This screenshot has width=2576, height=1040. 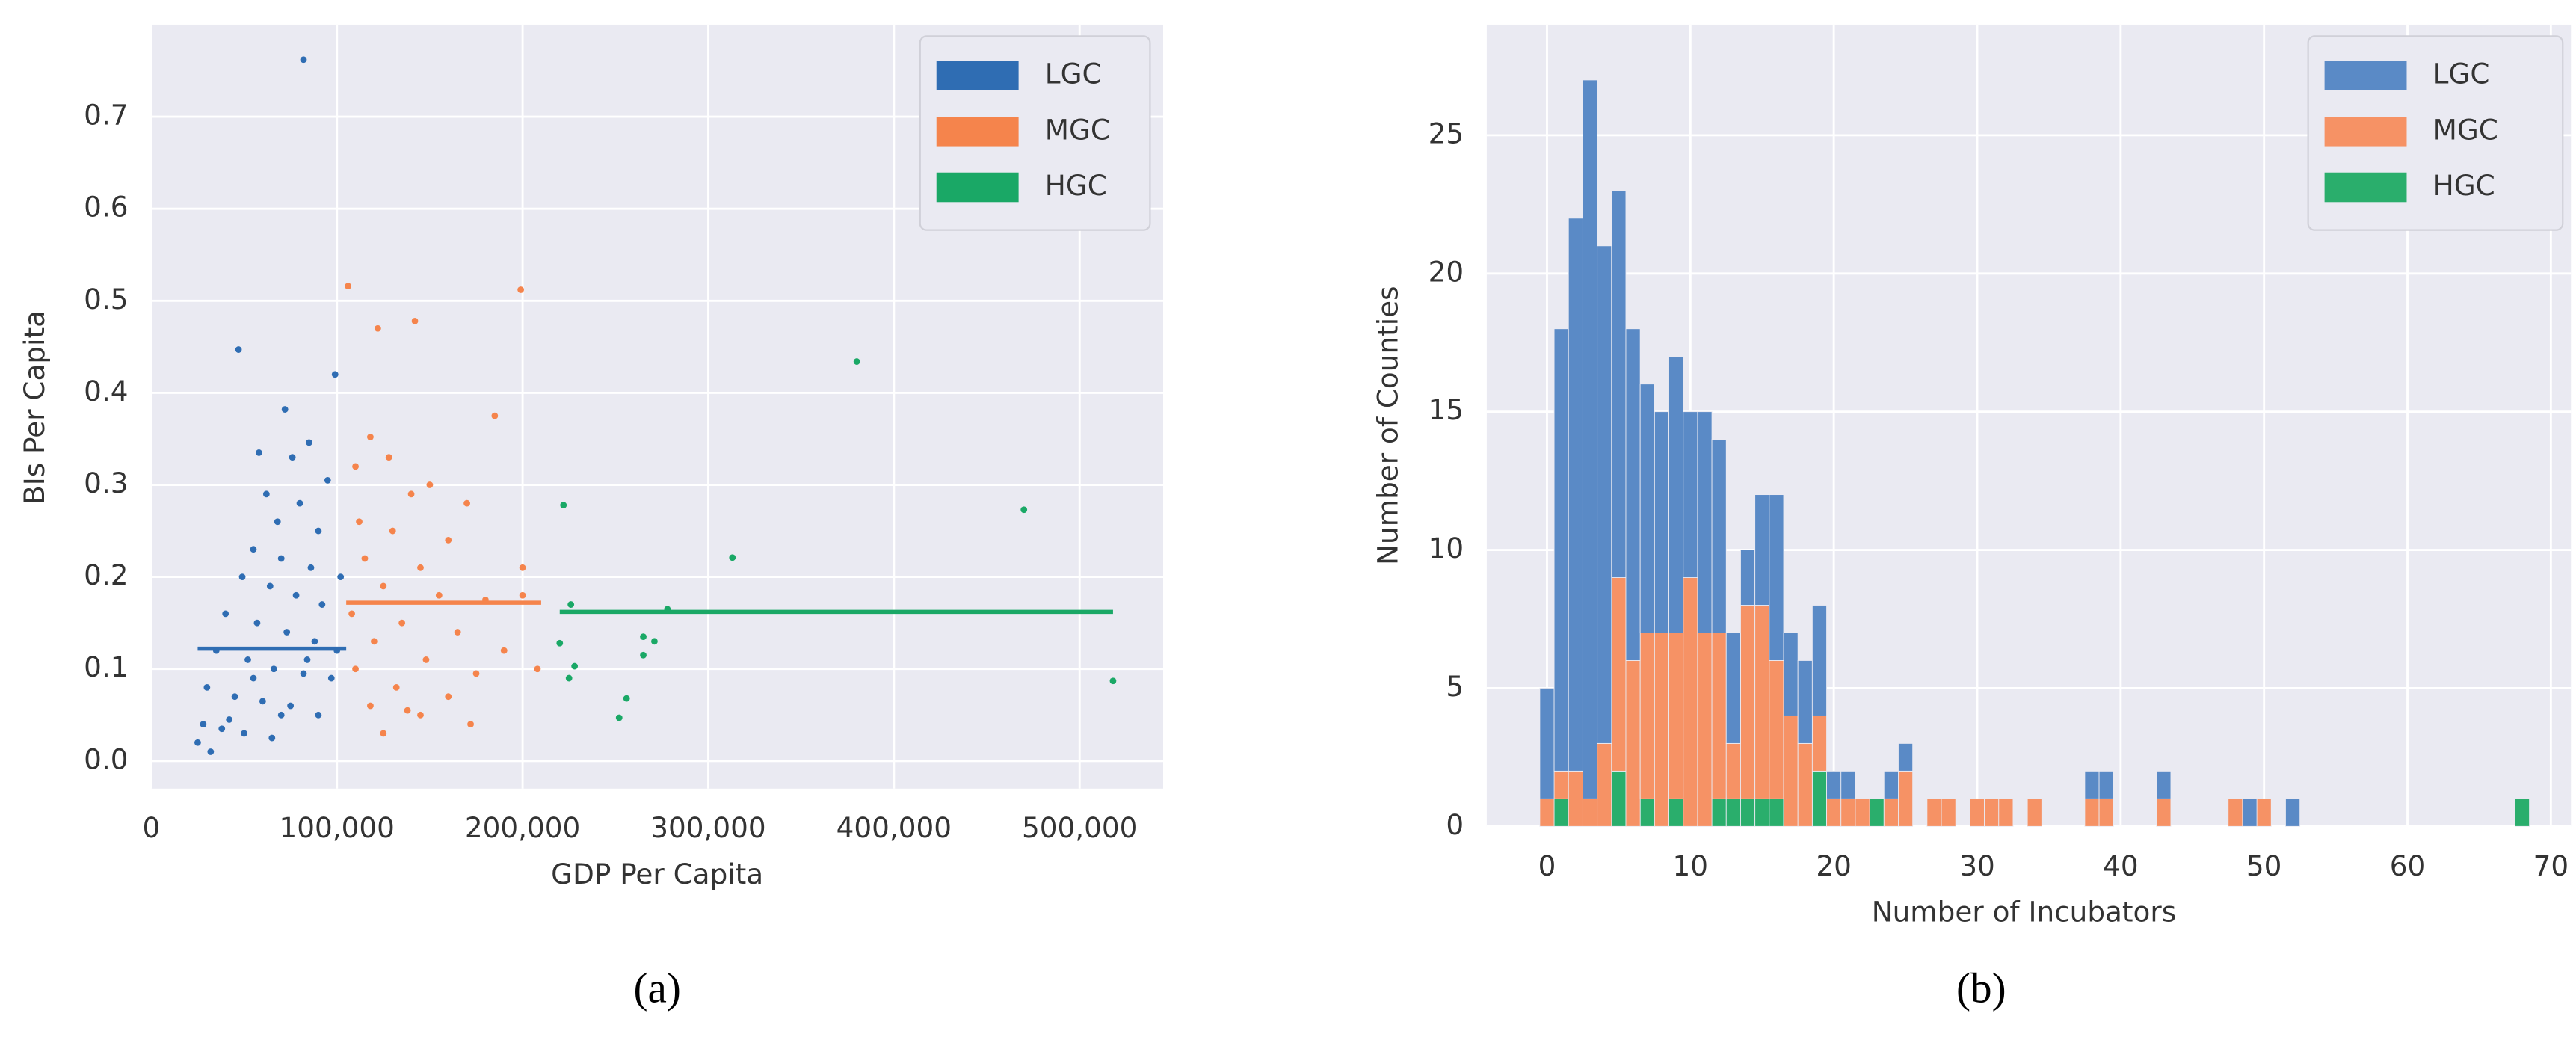 I want to click on caption: (b), so click(x=1981, y=988).